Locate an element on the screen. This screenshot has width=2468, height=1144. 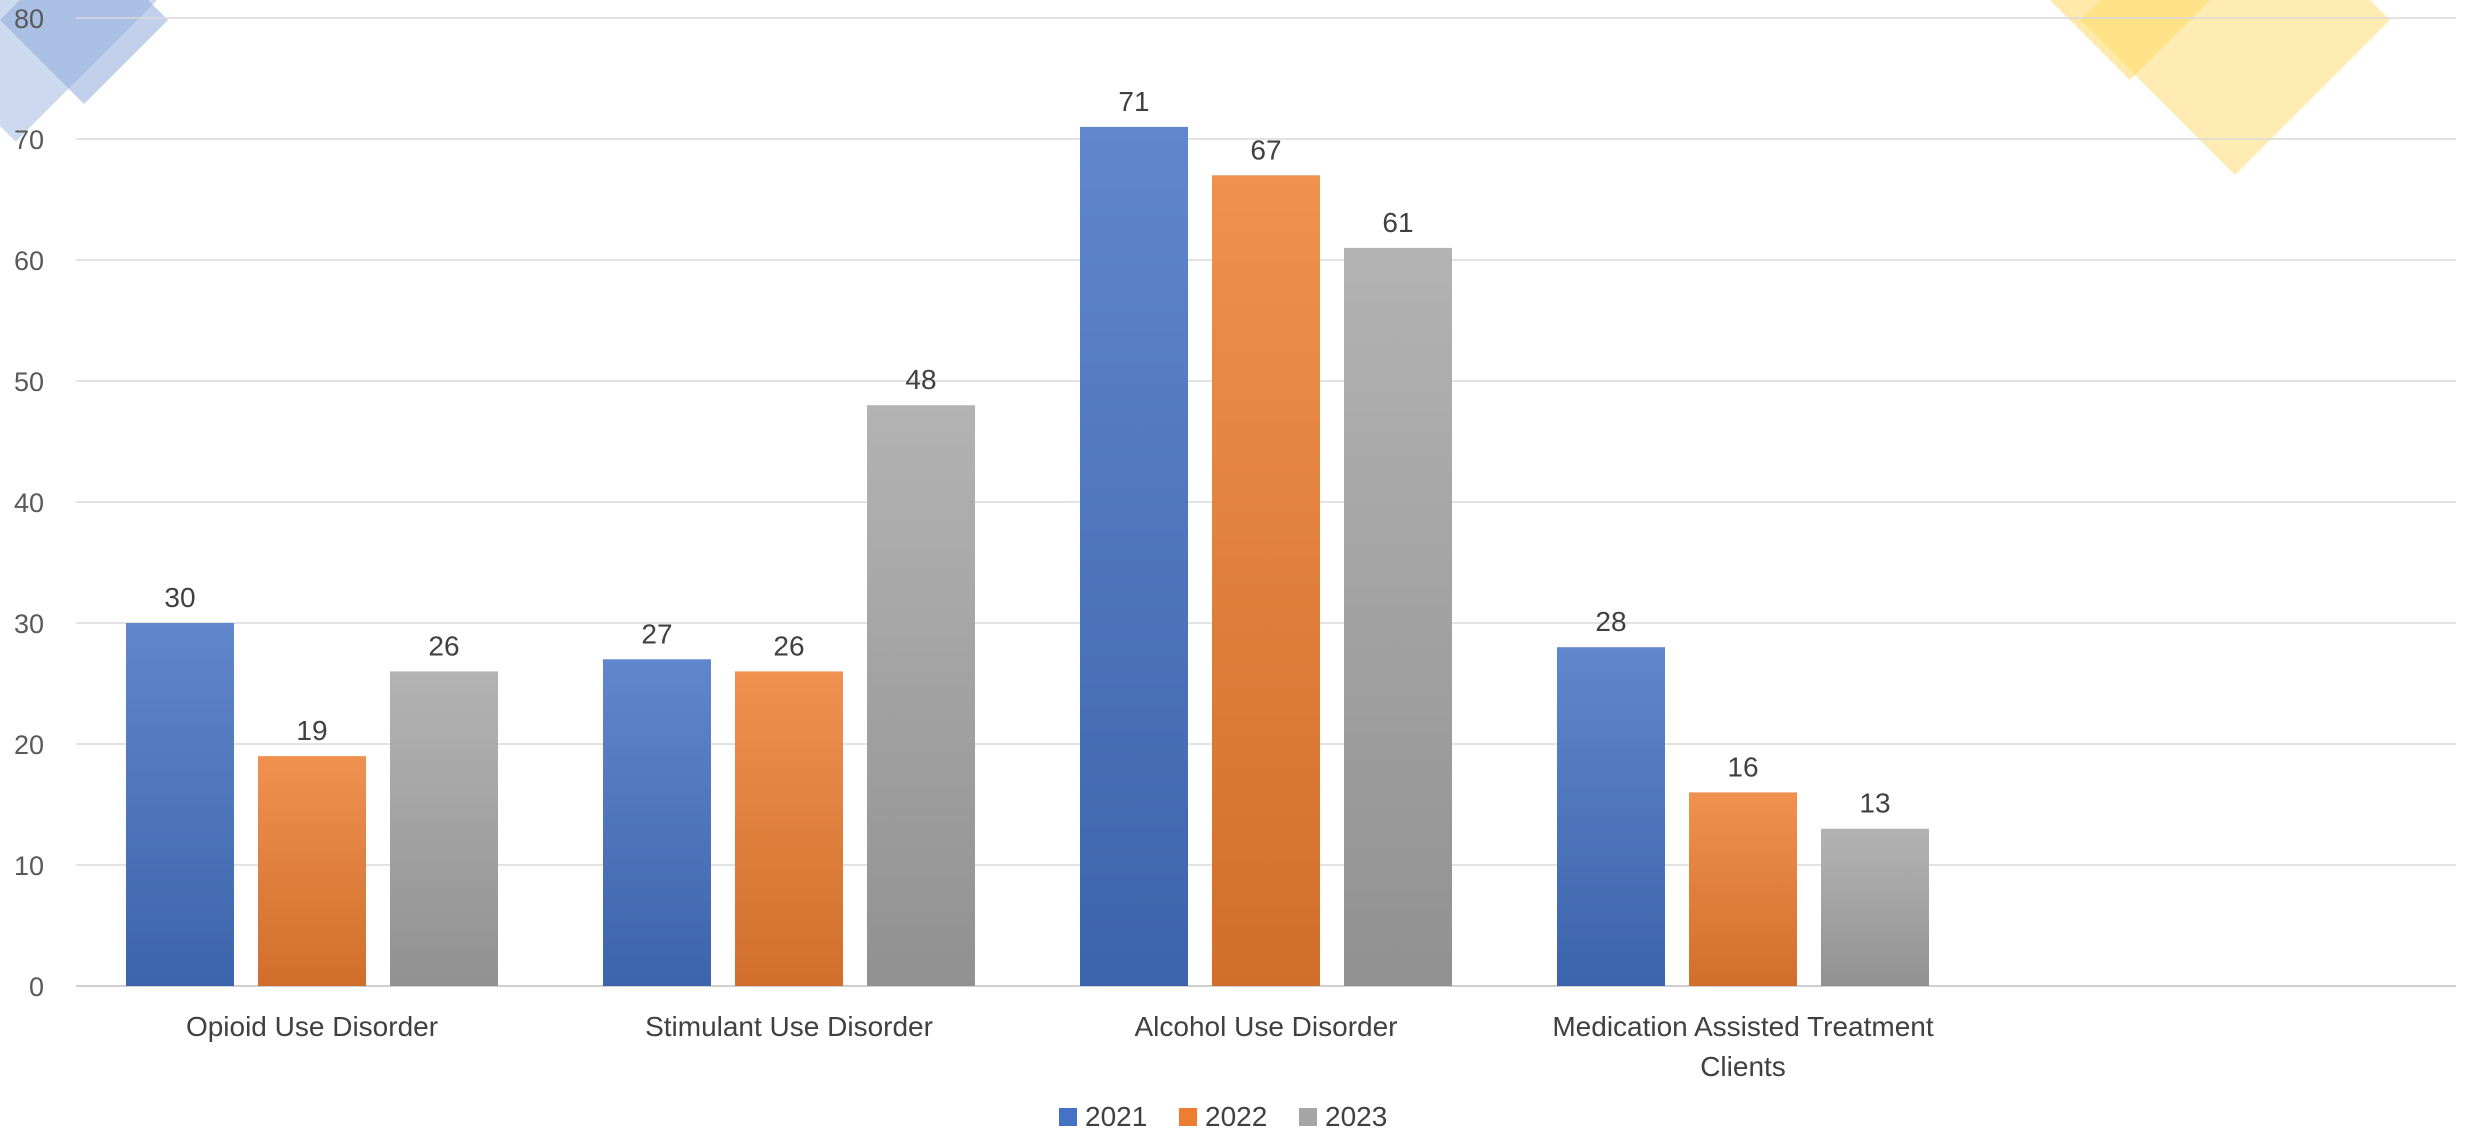
category-label-3: Medication Assisted Treatment Clients is located at coordinates (1743, 1046).